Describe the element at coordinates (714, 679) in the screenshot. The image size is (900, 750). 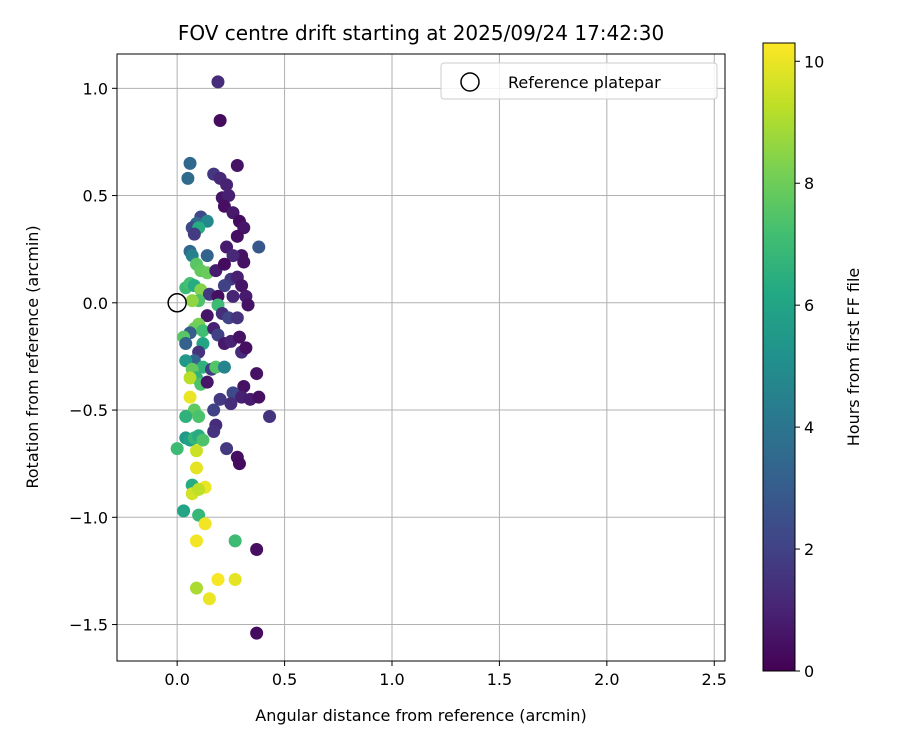
I see `x-tick-label: 2.5` at that location.